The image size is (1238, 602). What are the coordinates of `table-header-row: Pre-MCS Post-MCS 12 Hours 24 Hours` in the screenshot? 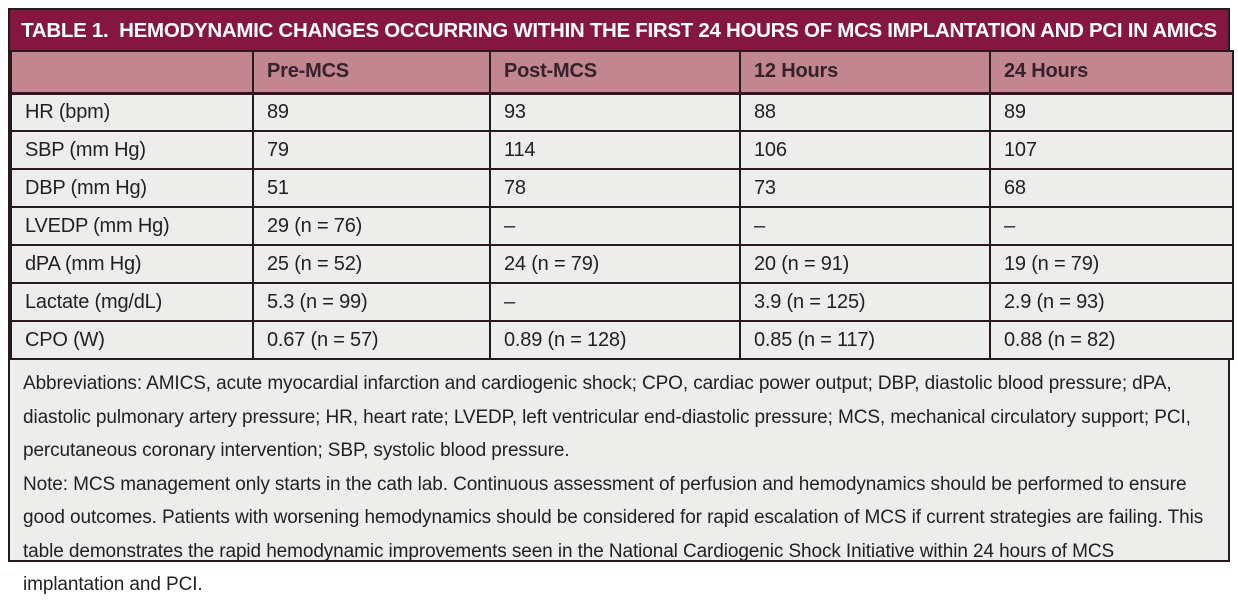 It's located at (622, 72).